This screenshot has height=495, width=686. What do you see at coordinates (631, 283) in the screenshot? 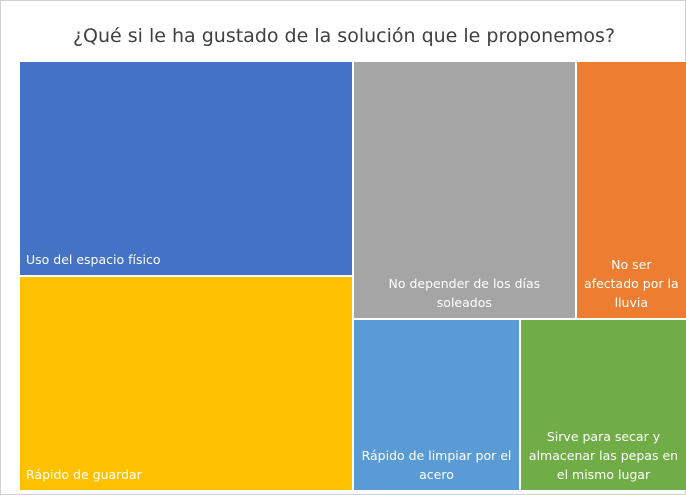
I see `tile-label: No ser afectado por la lluvia` at bounding box center [631, 283].